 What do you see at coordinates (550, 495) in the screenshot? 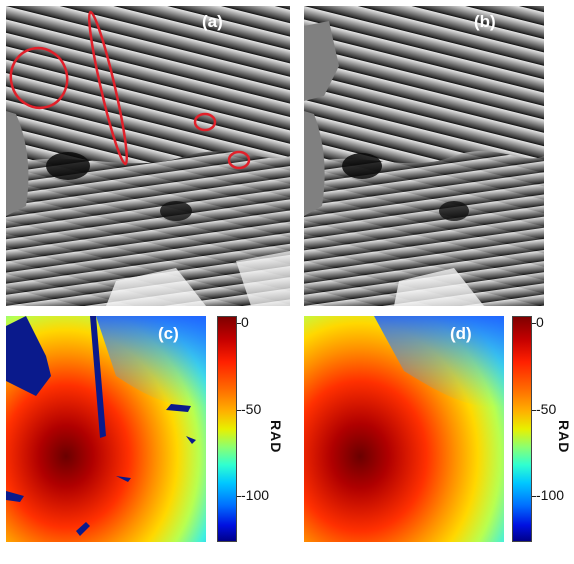
I see `colorbar-d-tick-100: -100` at bounding box center [550, 495].